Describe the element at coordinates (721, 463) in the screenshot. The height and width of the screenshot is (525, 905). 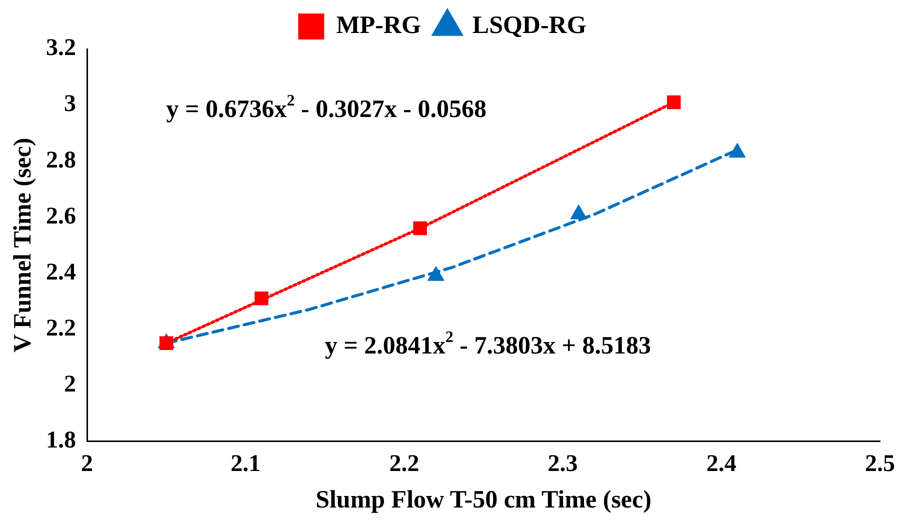
I see `x-tick-label: 2.4` at that location.